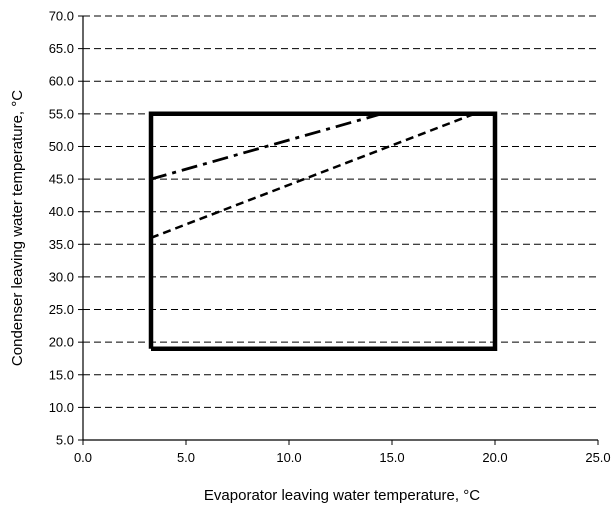 The image size is (614, 518). I want to click on y-tick-label-9: 50.0, so click(61, 146).